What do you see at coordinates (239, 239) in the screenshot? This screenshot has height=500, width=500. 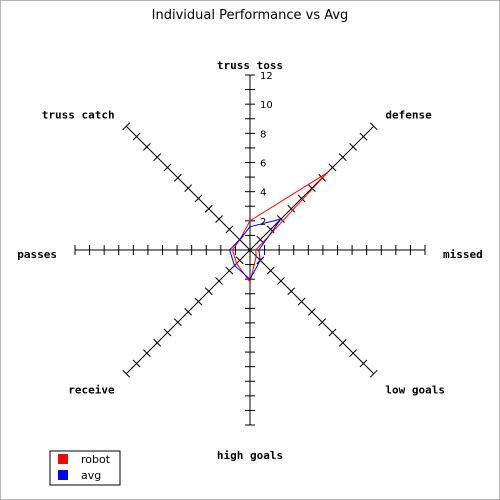 I see `series-point-avg-truss-catch` at bounding box center [239, 239].